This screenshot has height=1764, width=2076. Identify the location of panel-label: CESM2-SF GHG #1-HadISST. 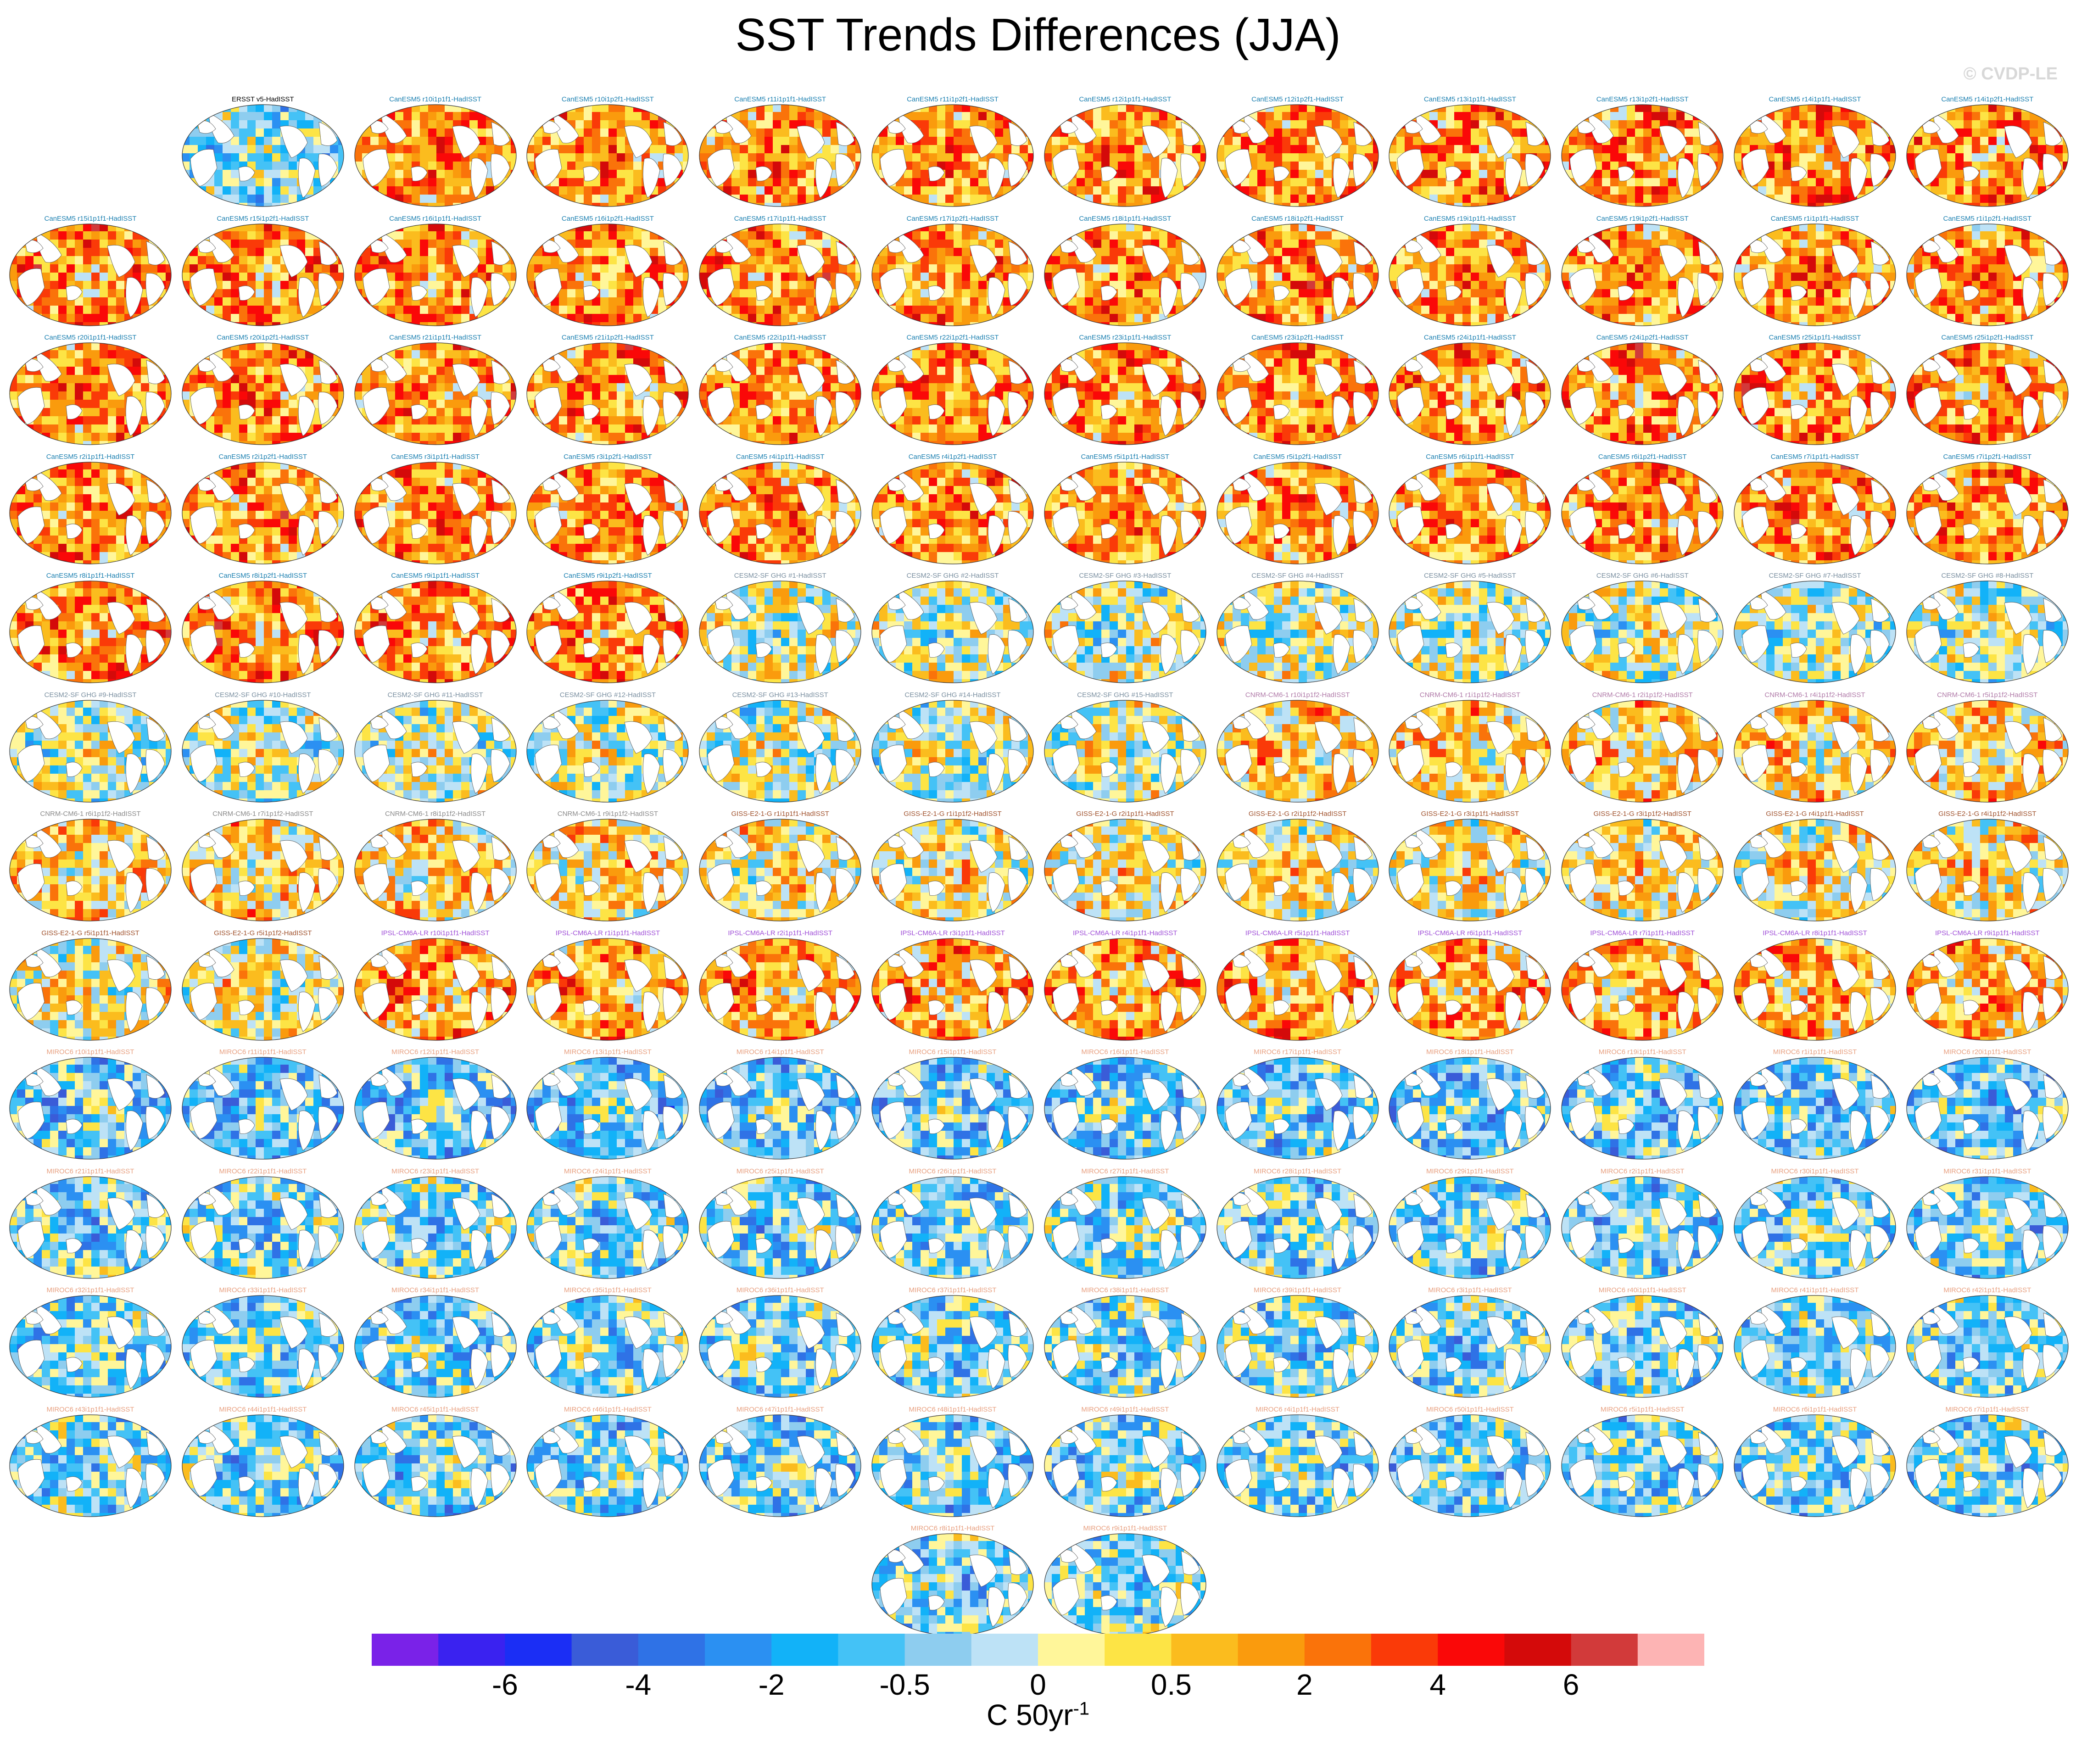
(780, 576).